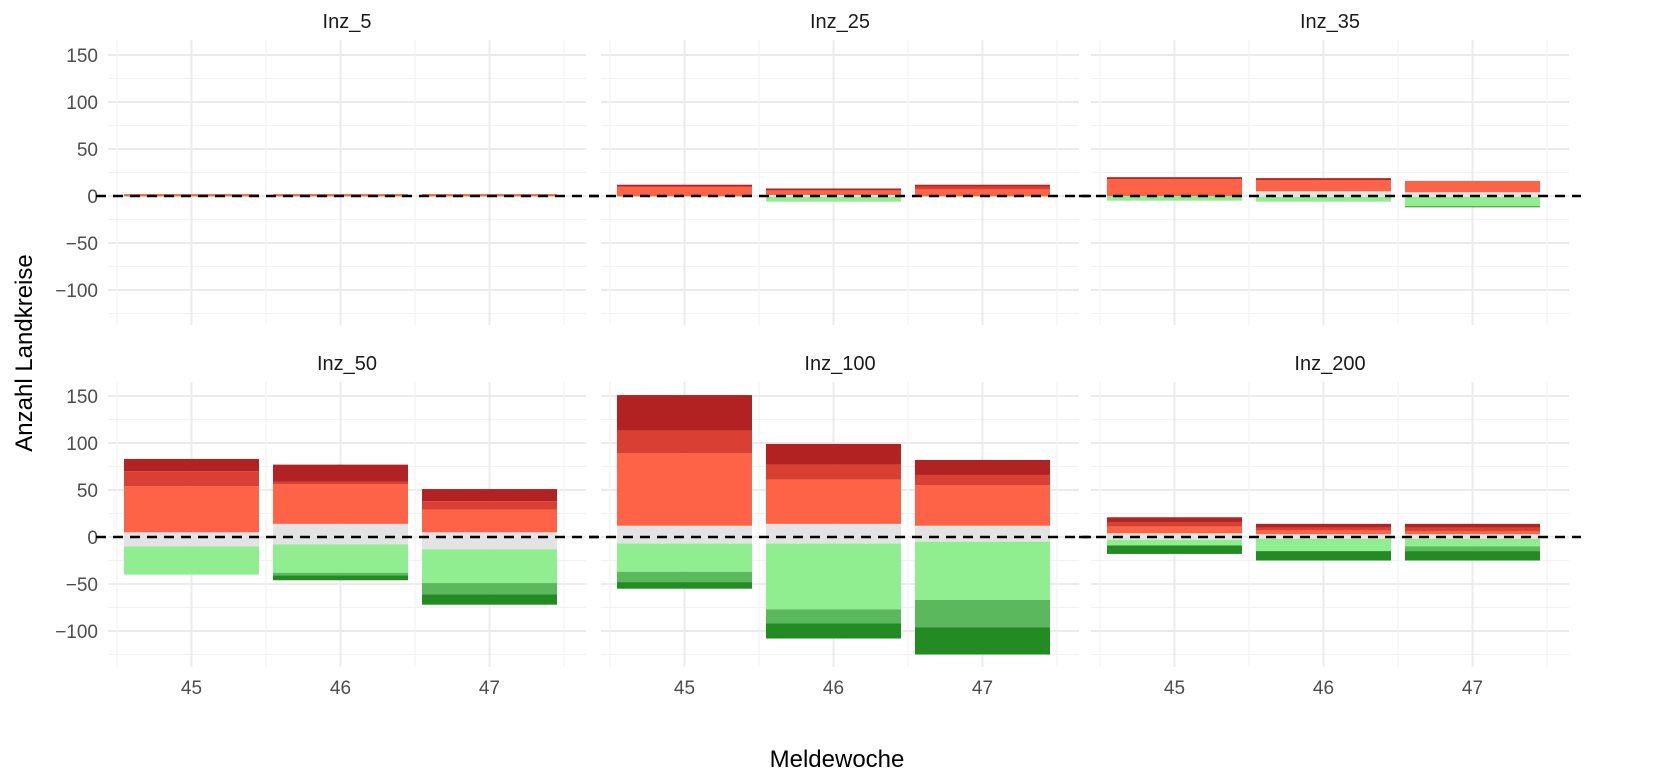  What do you see at coordinates (1330, 168) in the screenshot?
I see `panel-inz-35: Inz_35` at bounding box center [1330, 168].